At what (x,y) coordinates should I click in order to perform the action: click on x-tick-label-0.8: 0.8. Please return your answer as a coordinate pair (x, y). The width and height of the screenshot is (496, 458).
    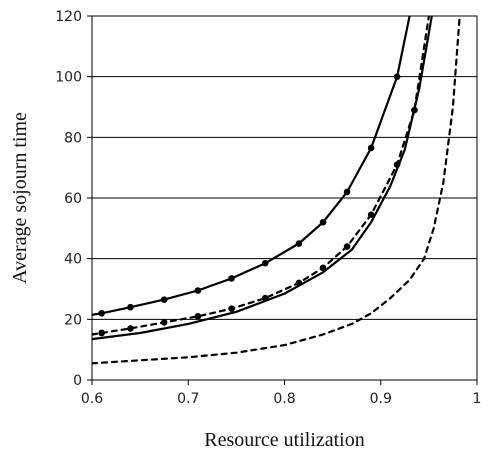
    Looking at the image, I should click on (284, 399).